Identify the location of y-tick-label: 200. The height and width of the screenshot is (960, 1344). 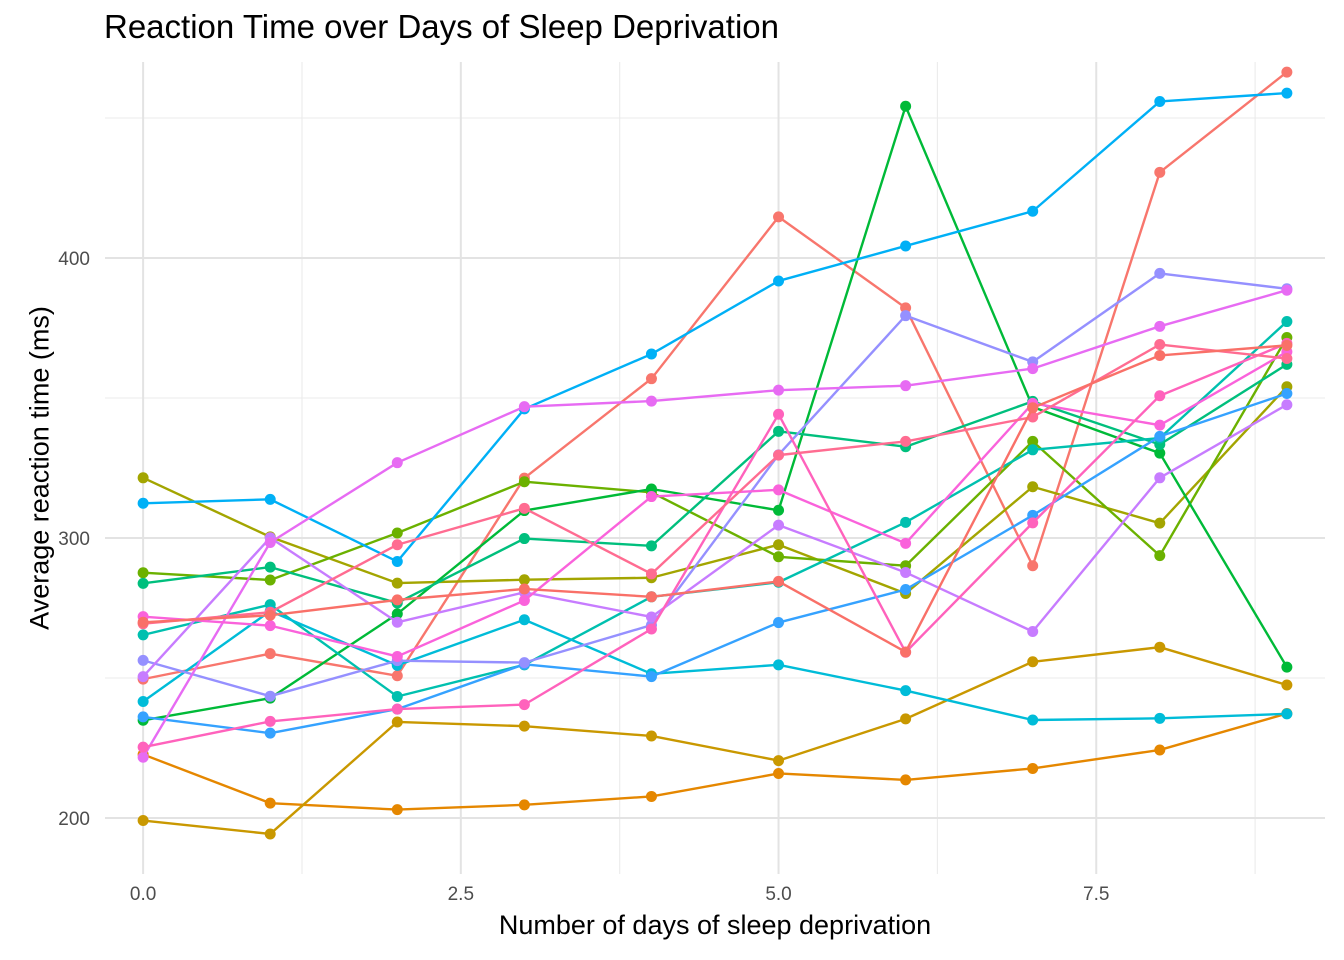
(74, 819).